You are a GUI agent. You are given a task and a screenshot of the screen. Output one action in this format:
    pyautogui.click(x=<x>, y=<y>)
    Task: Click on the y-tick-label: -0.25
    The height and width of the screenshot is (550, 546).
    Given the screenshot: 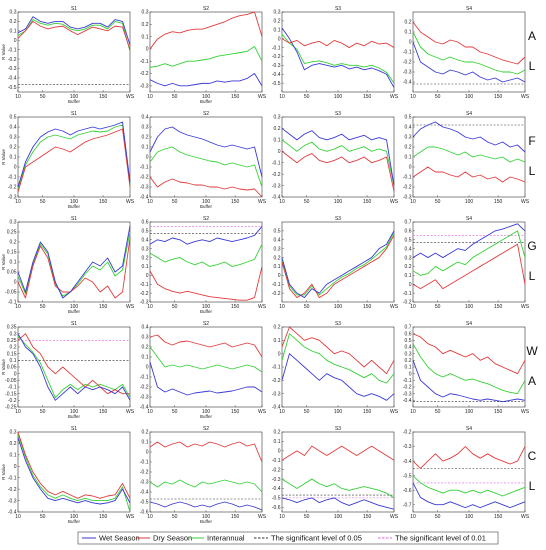 What is the action you would take?
    pyautogui.click(x=11, y=408)
    